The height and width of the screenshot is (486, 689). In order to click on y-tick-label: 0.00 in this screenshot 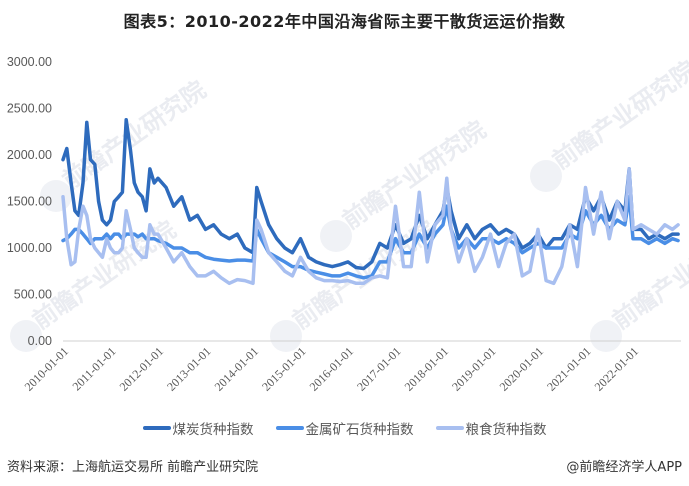, I will do `click(40, 341)`.